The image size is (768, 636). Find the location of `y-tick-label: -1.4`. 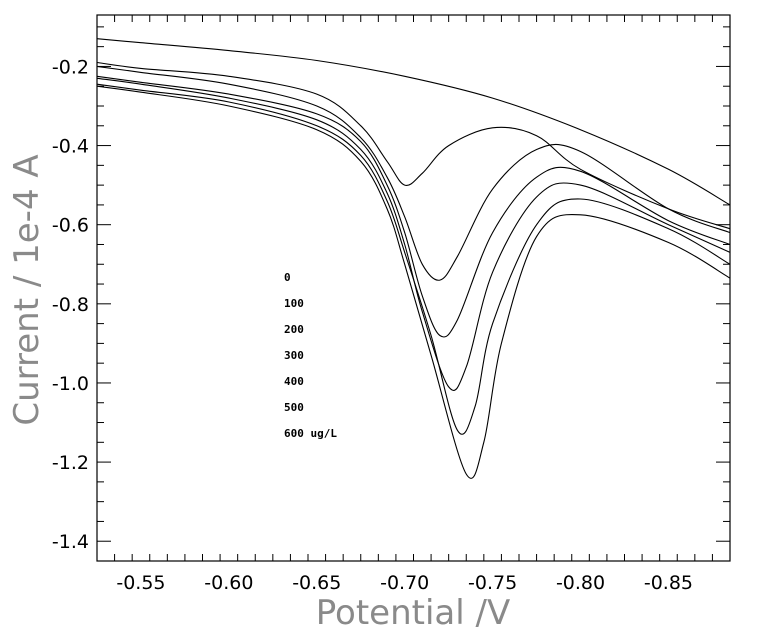

y-tick-label: -1.4 is located at coordinates (70, 542).